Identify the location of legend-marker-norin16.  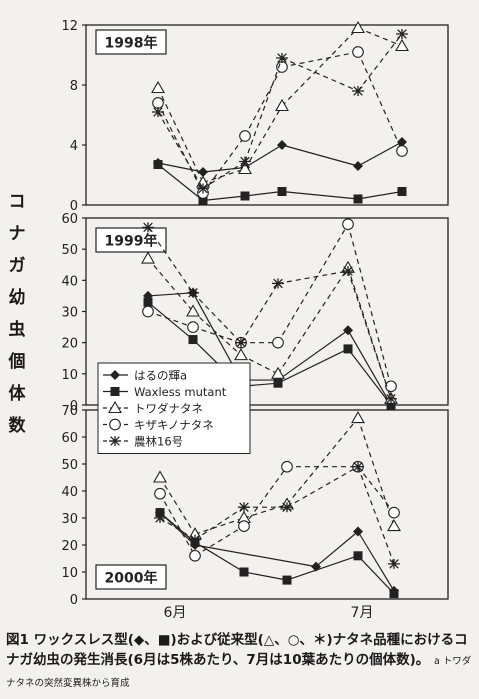
(115, 441).